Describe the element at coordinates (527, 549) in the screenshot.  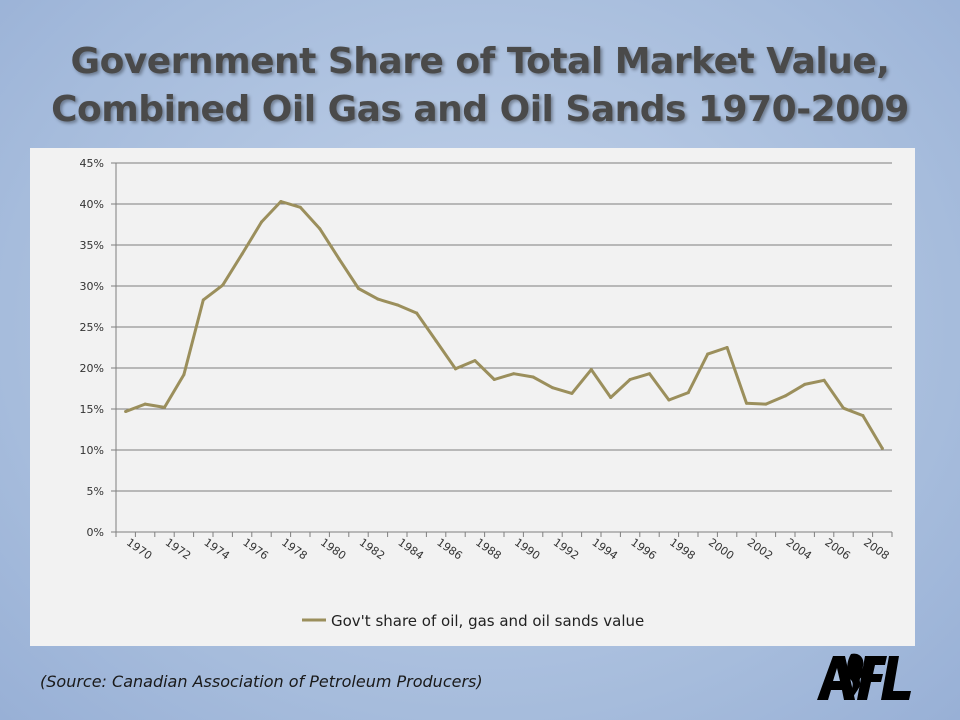
I see `x-tick-label: 1990` at that location.